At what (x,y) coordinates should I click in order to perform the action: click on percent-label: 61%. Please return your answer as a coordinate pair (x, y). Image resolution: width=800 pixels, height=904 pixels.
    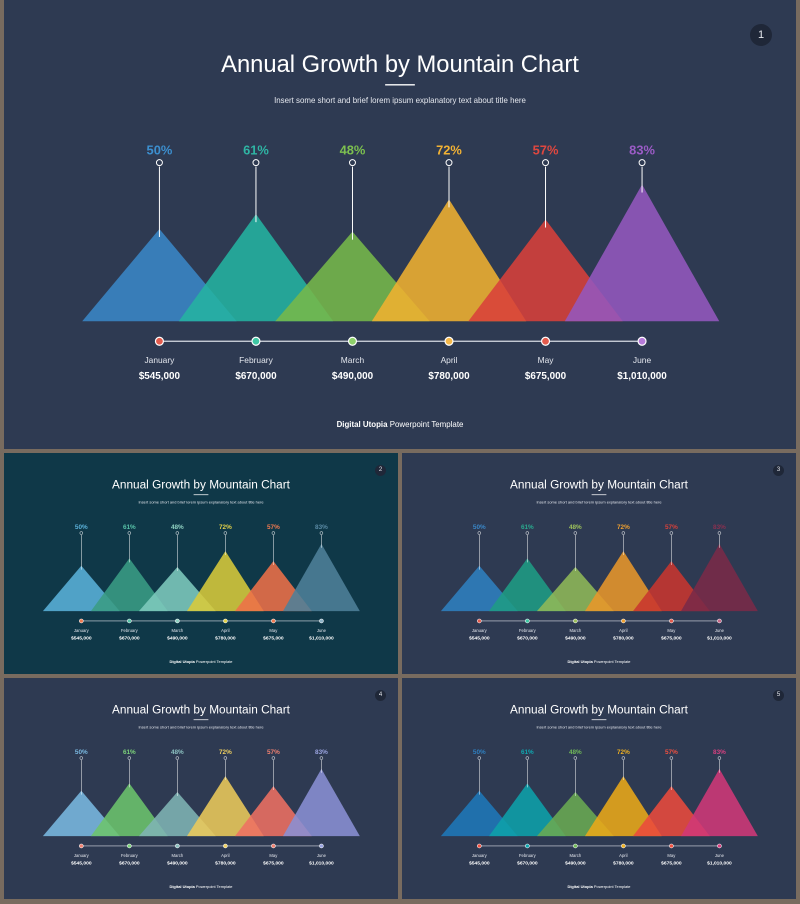
    Looking at the image, I should click on (256, 150).